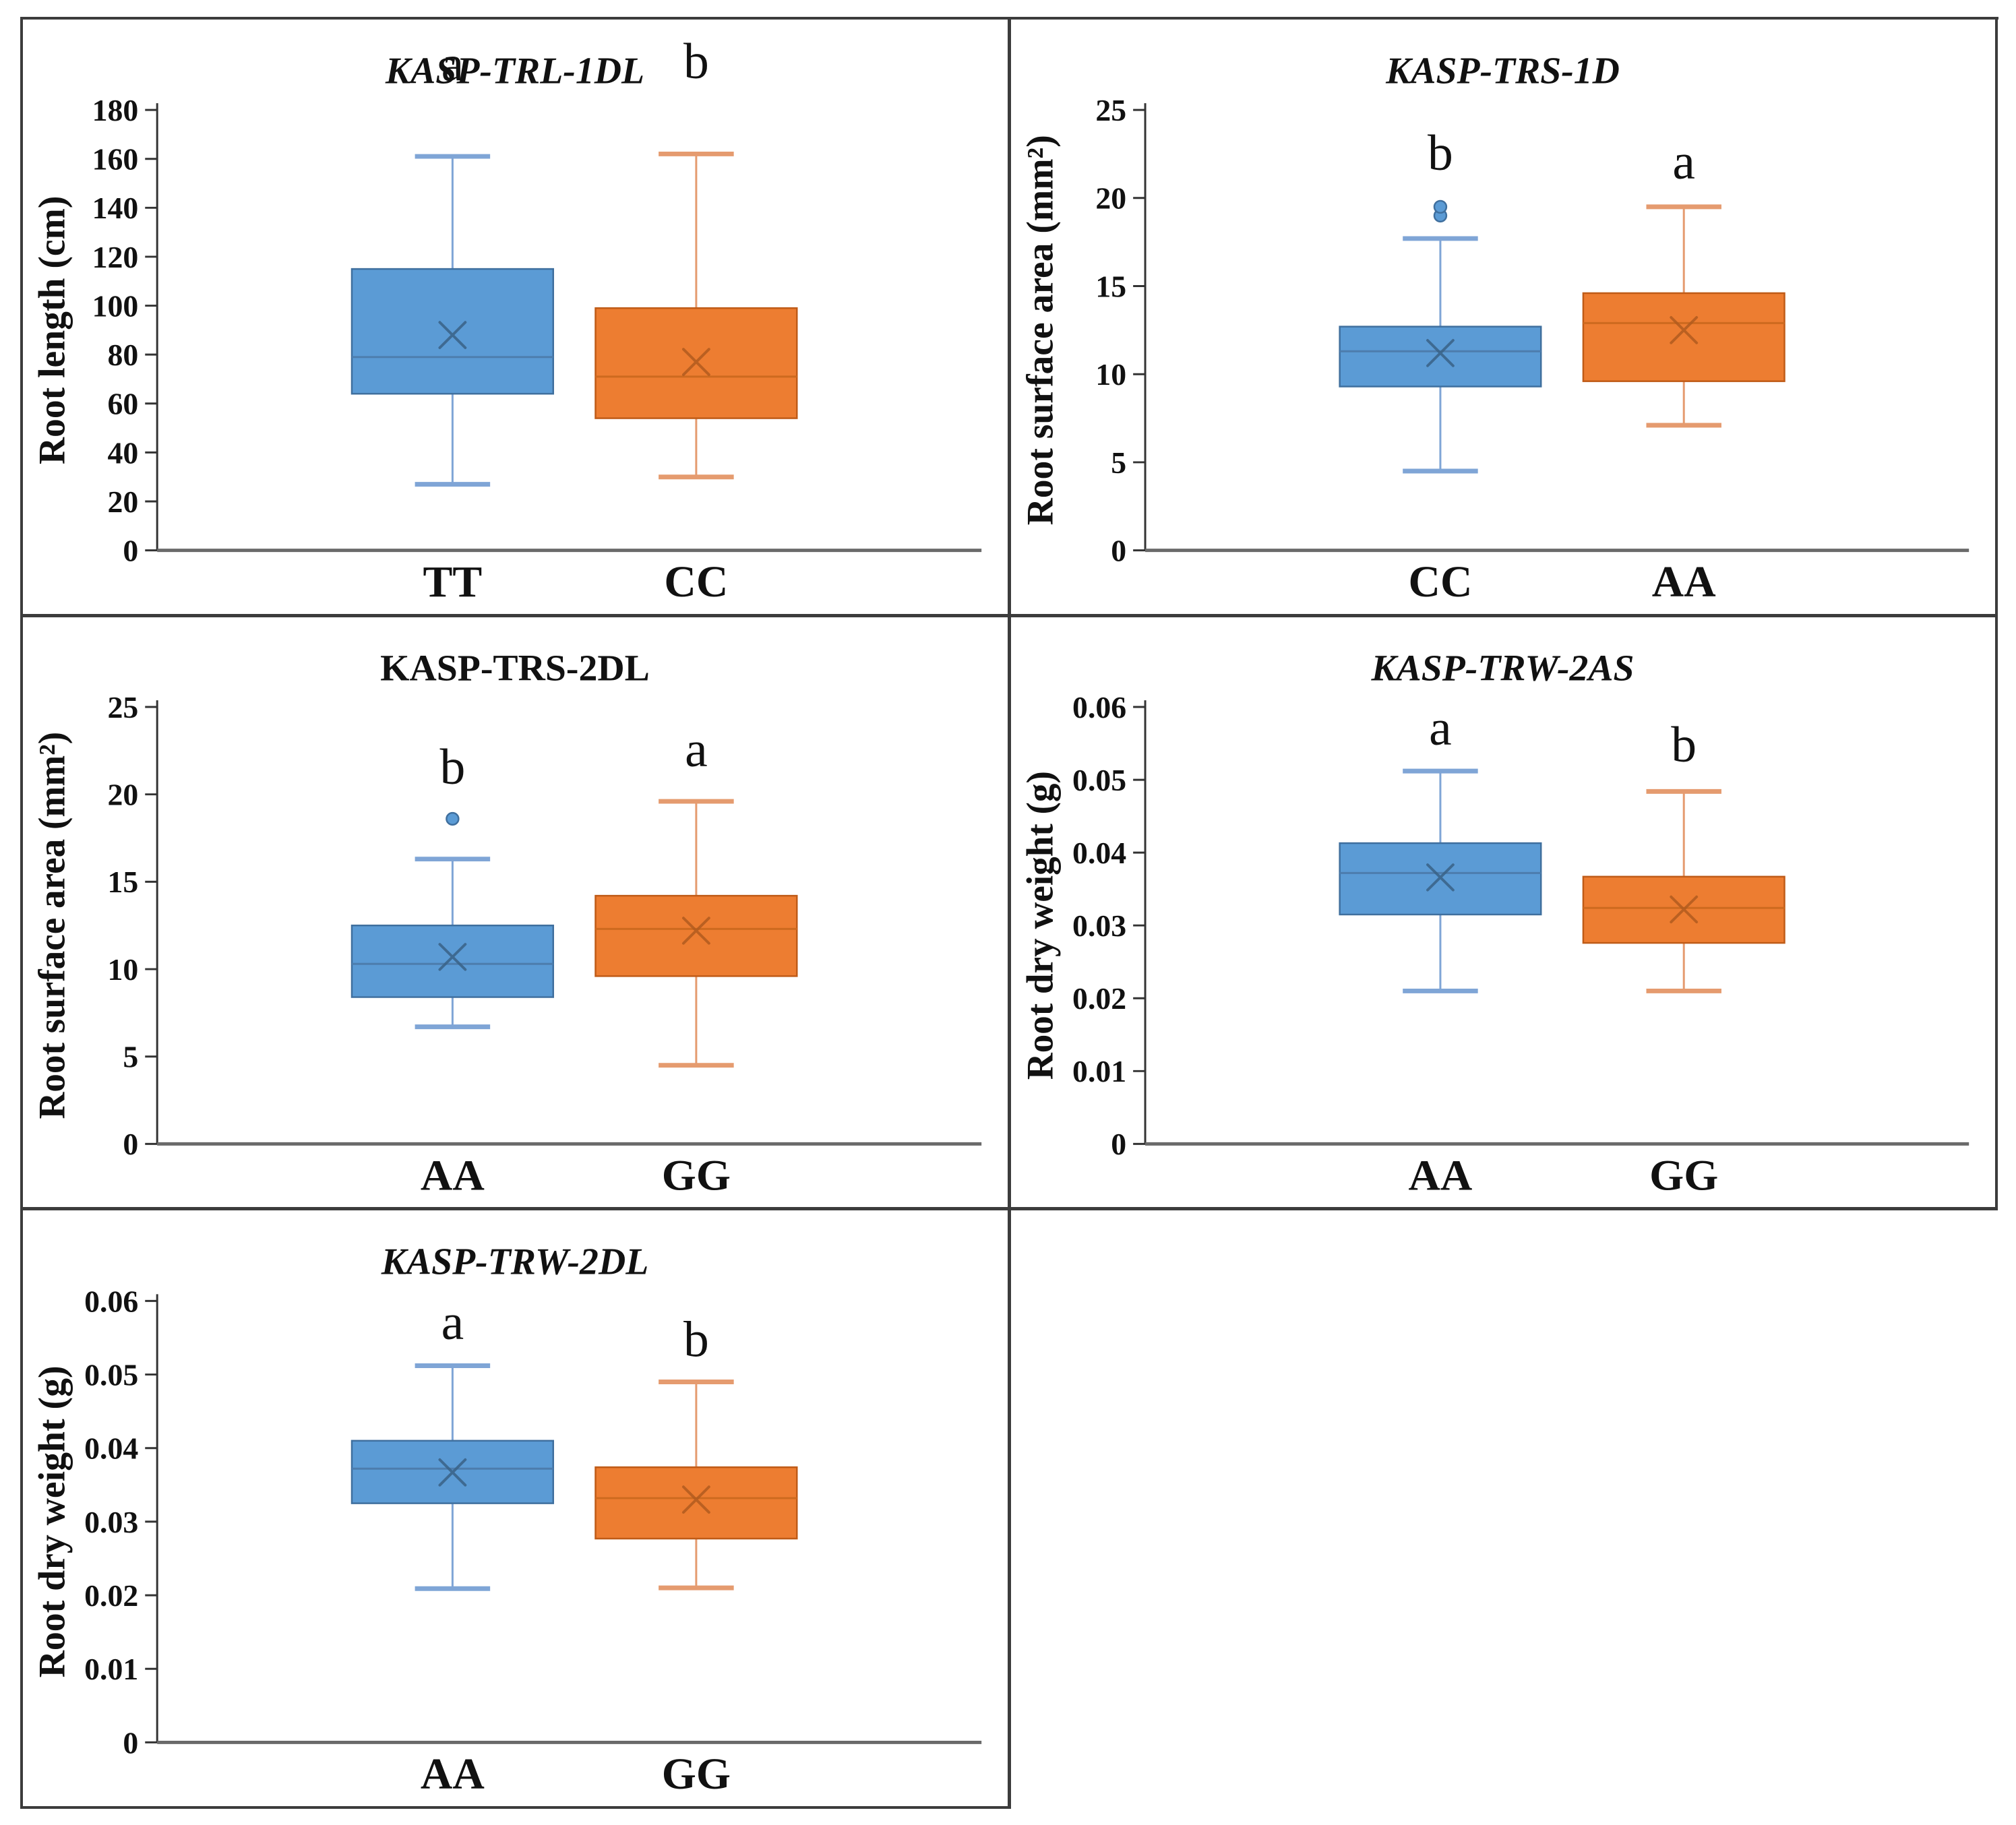 The width and height of the screenshot is (2016, 1825). I want to click on grid-divider-vertical, so click(1009, 913).